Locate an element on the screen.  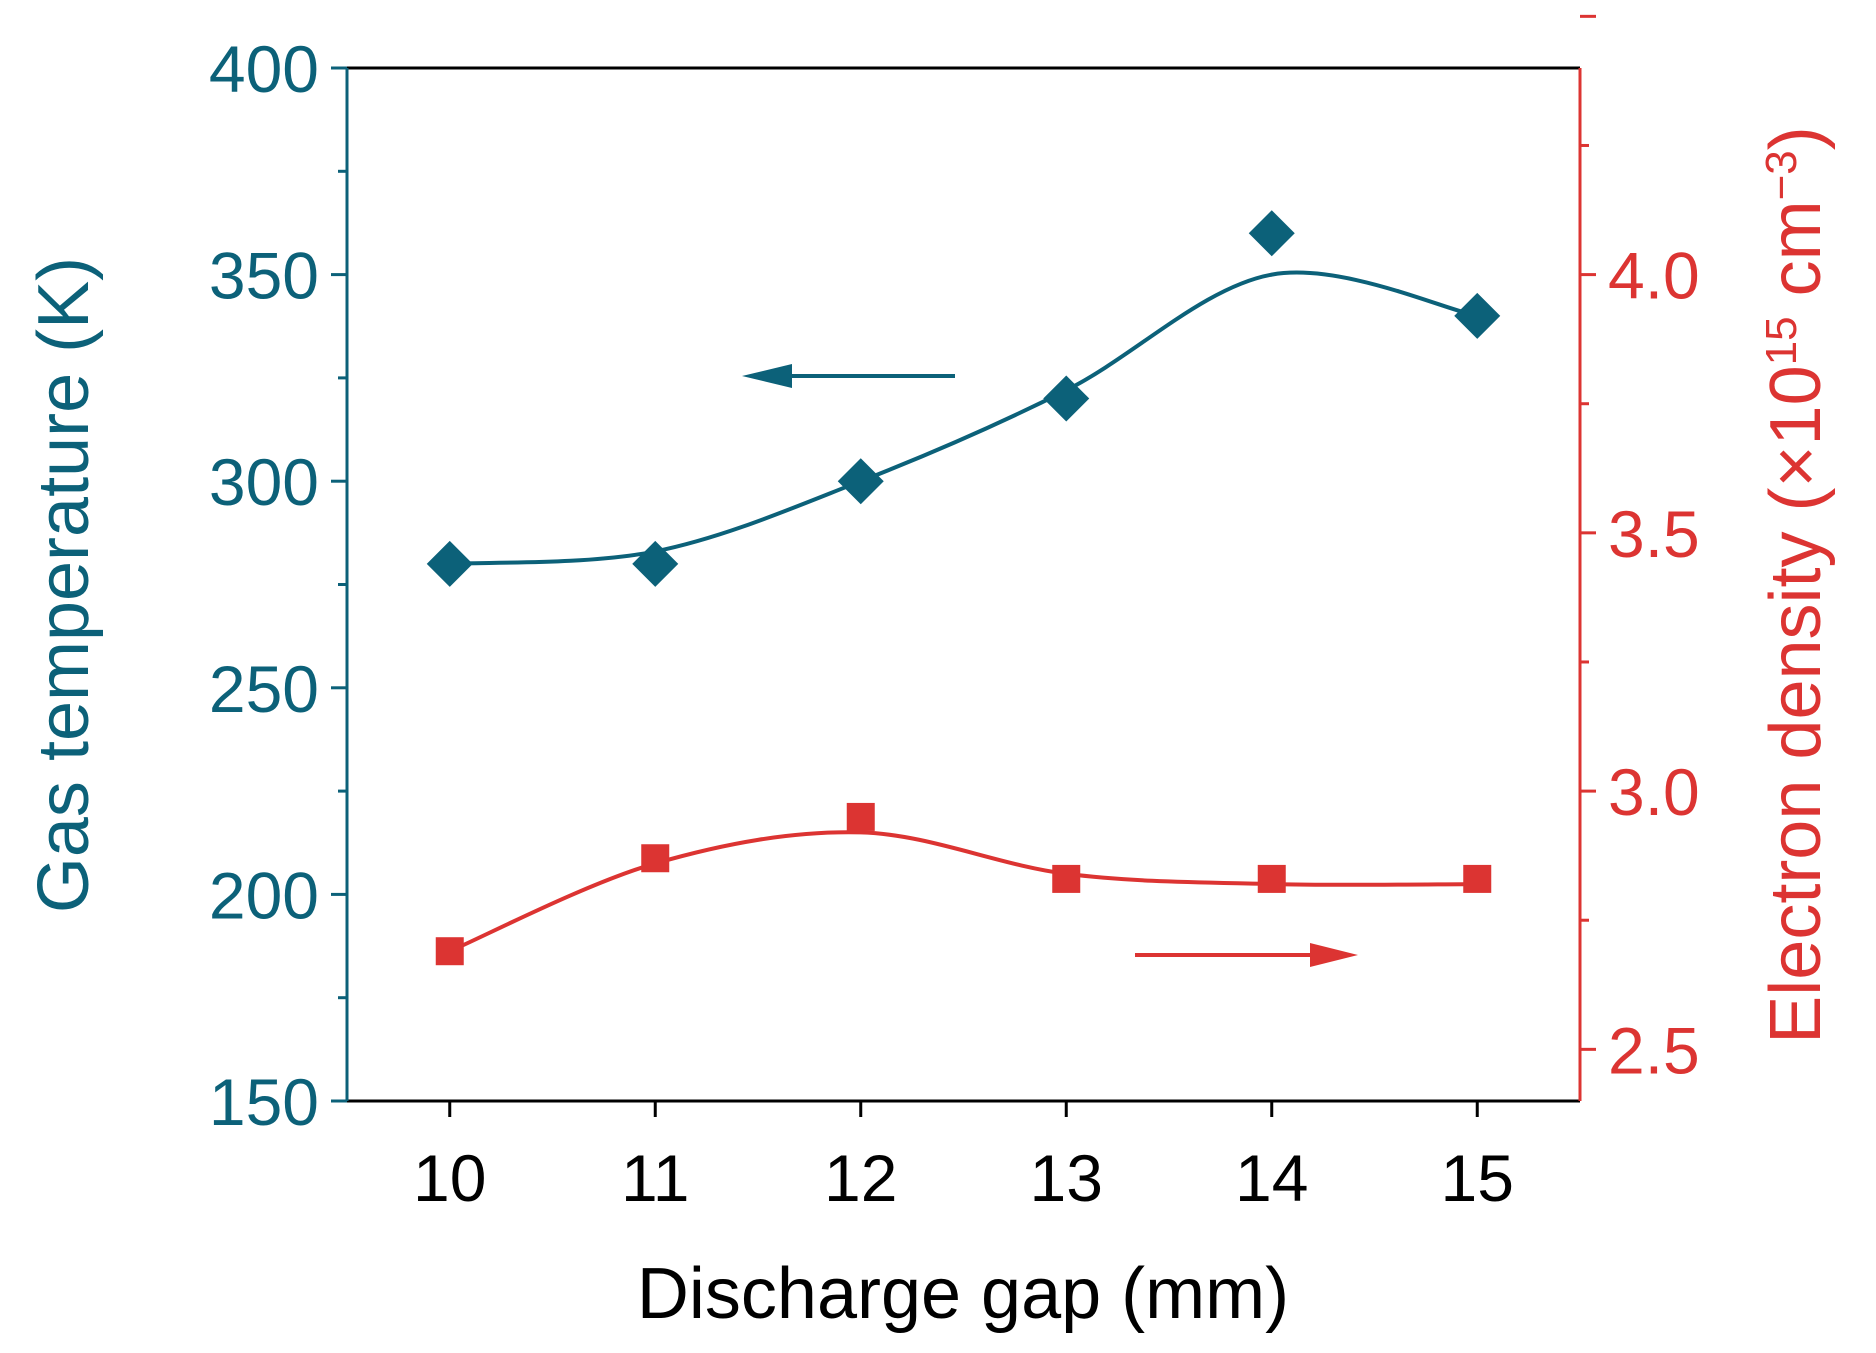
gas-temperature-fit-curve is located at coordinates (963, 418).